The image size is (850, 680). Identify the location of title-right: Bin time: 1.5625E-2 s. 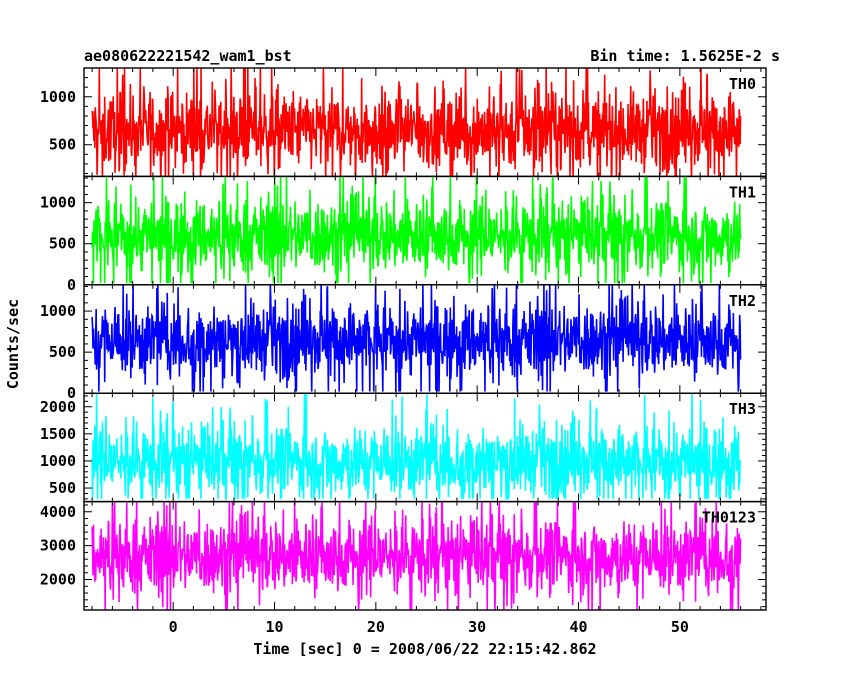
(685, 56).